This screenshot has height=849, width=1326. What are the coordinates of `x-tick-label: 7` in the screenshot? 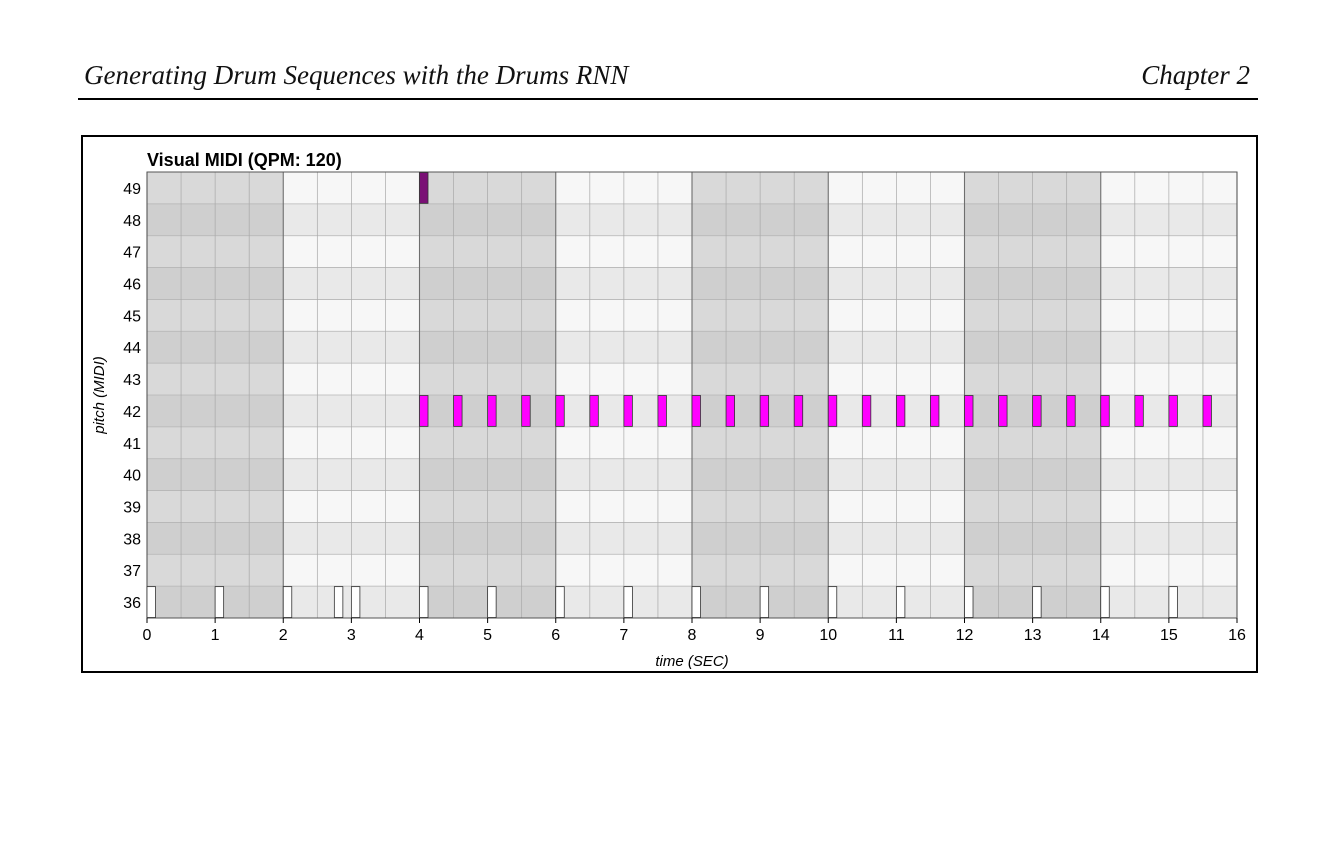 It's located at (623, 635).